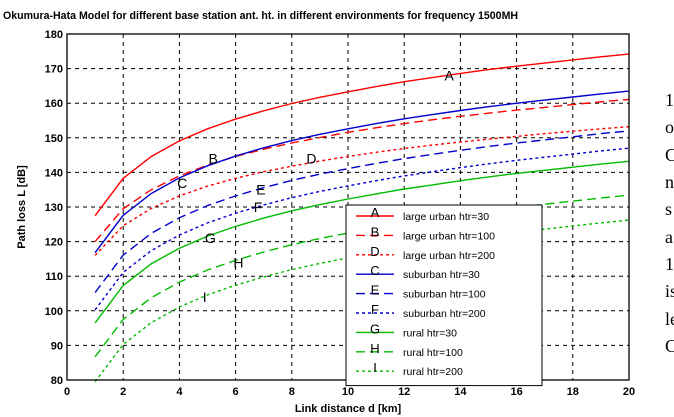 The width and height of the screenshot is (674, 417). What do you see at coordinates (449, 256) in the screenshot?
I see `legend-entry: large urban htr=200` at bounding box center [449, 256].